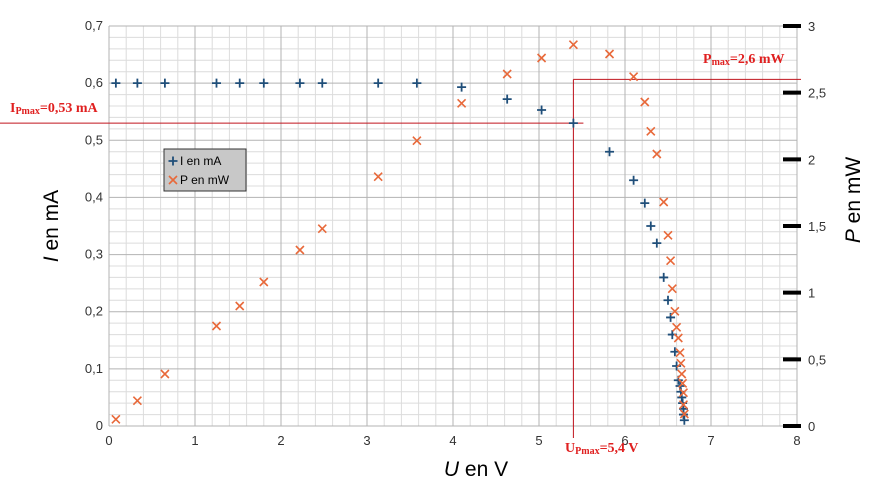 The height and width of the screenshot is (492, 887). Describe the element at coordinates (744, 60) in the screenshot. I see `pmax-annotation: Pmax=2,6 mW` at that location.